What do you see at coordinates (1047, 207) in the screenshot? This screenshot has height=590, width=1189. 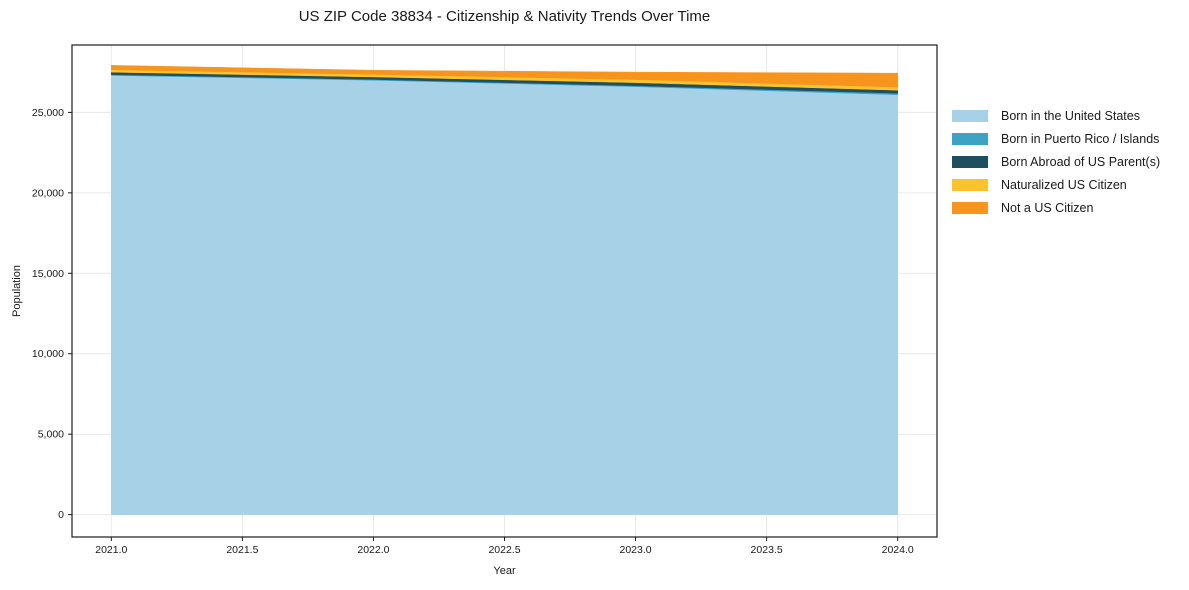 I see `legend-label: Not a US Citizen` at bounding box center [1047, 207].